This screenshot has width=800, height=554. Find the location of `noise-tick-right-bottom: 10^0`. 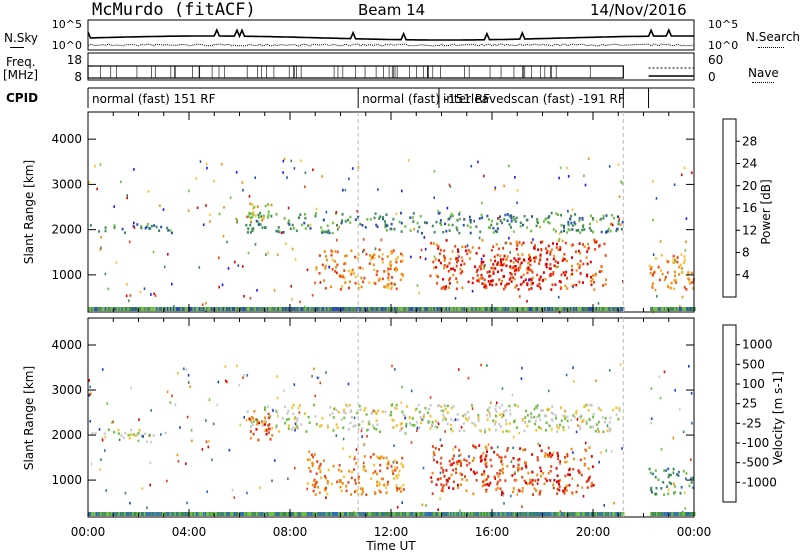

noise-tick-right-bottom: 10^0 is located at coordinates (723, 45).